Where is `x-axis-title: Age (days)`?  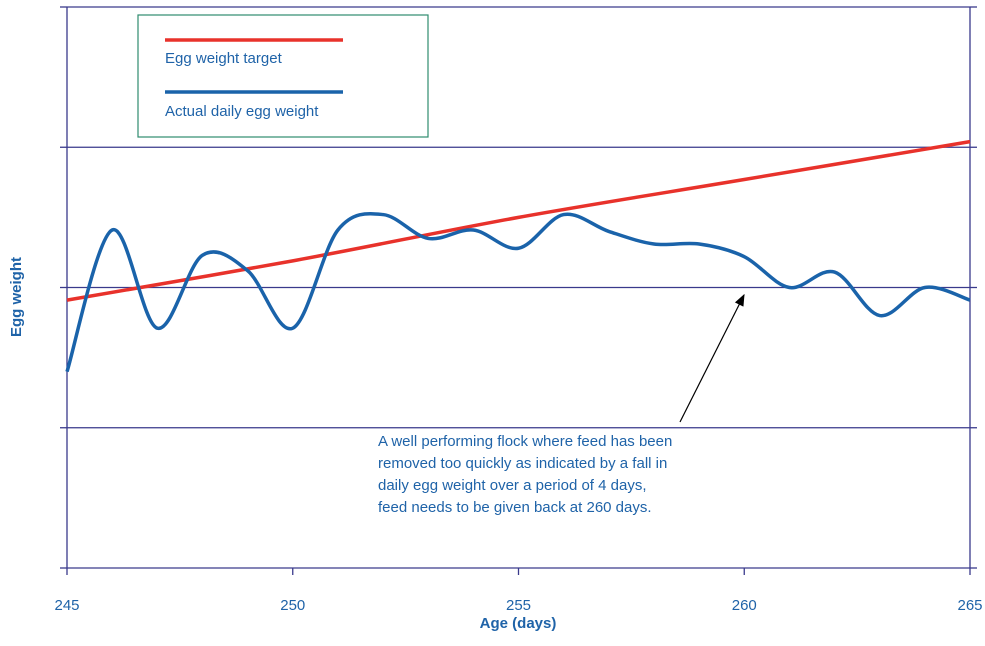
x-axis-title: Age (days) is located at coordinates (518, 623).